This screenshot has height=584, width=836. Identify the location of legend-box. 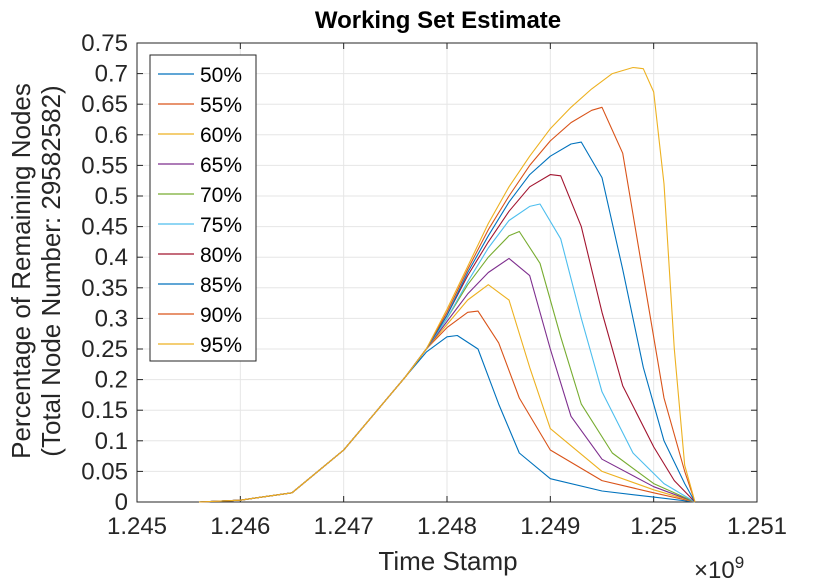
(203, 208).